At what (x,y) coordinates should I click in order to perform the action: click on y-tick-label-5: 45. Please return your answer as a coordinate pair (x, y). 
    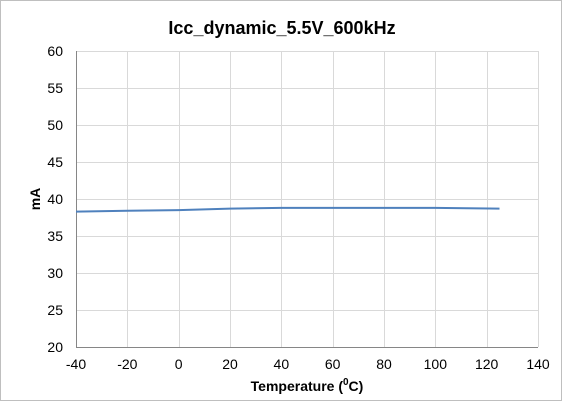
    Looking at the image, I should click on (55, 162).